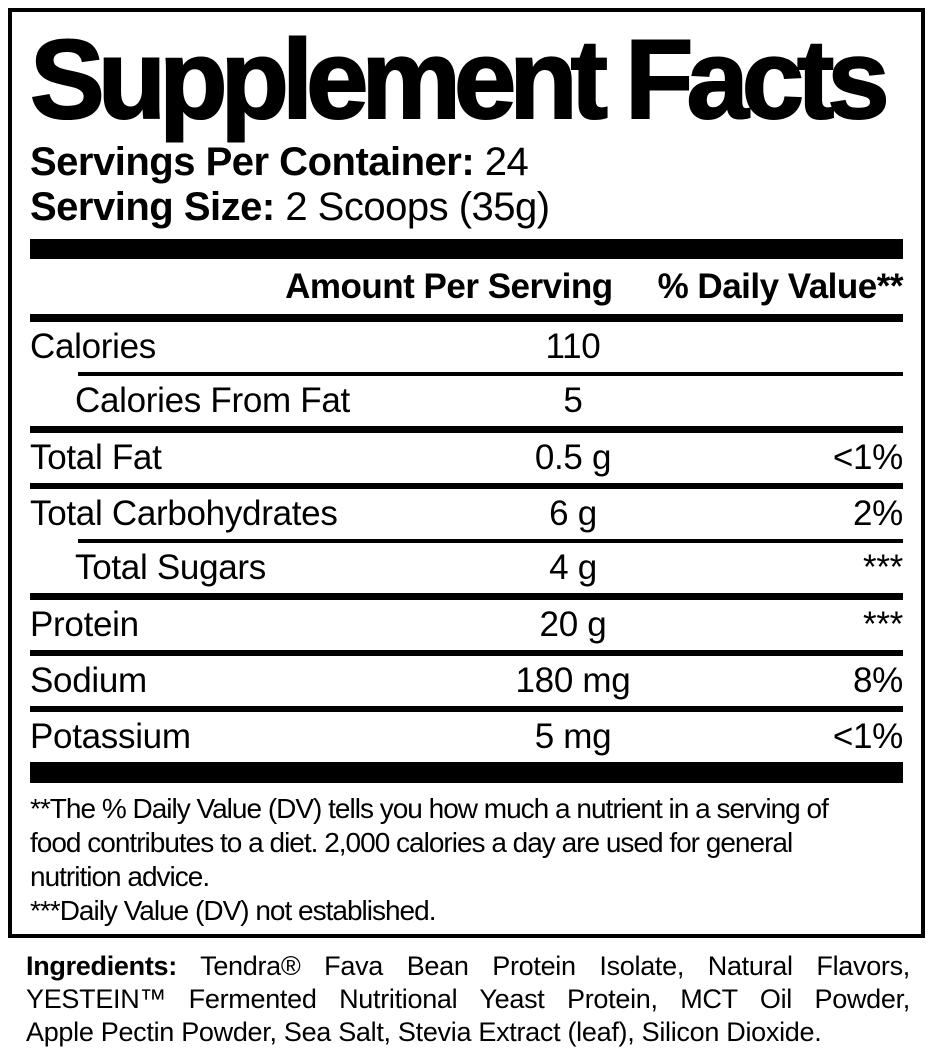  What do you see at coordinates (460, 79) in the screenshot?
I see `panel-title: Supplement Facts` at bounding box center [460, 79].